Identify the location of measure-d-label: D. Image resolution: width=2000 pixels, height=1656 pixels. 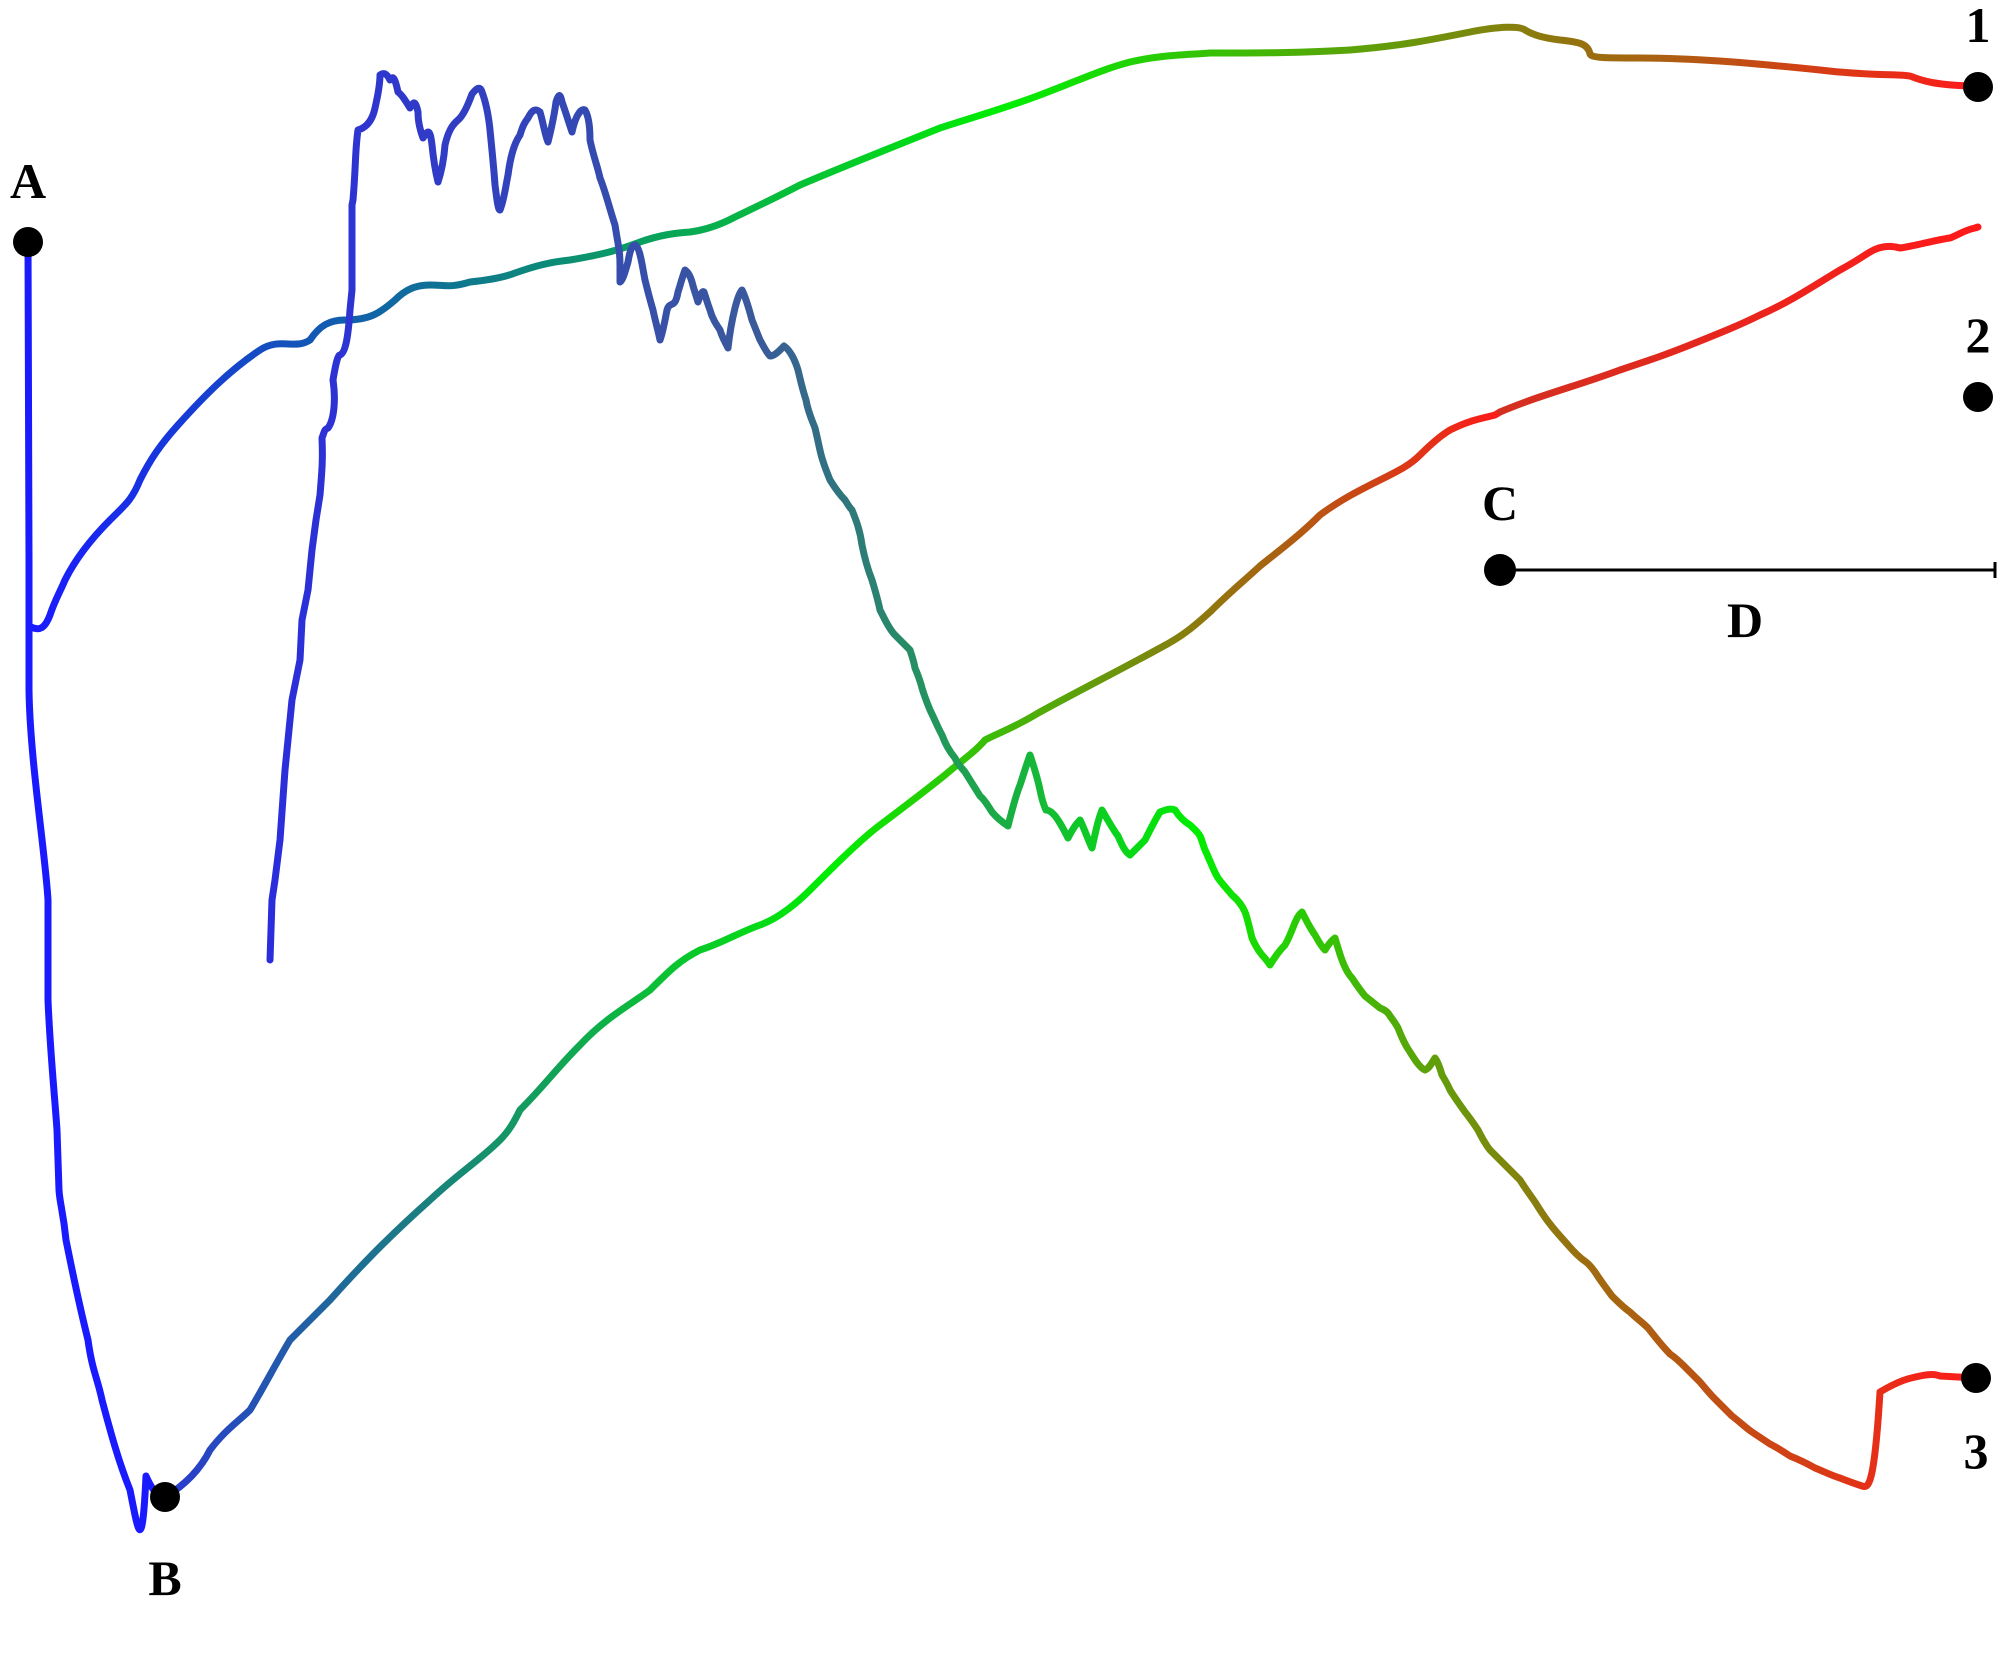
(1745, 620).